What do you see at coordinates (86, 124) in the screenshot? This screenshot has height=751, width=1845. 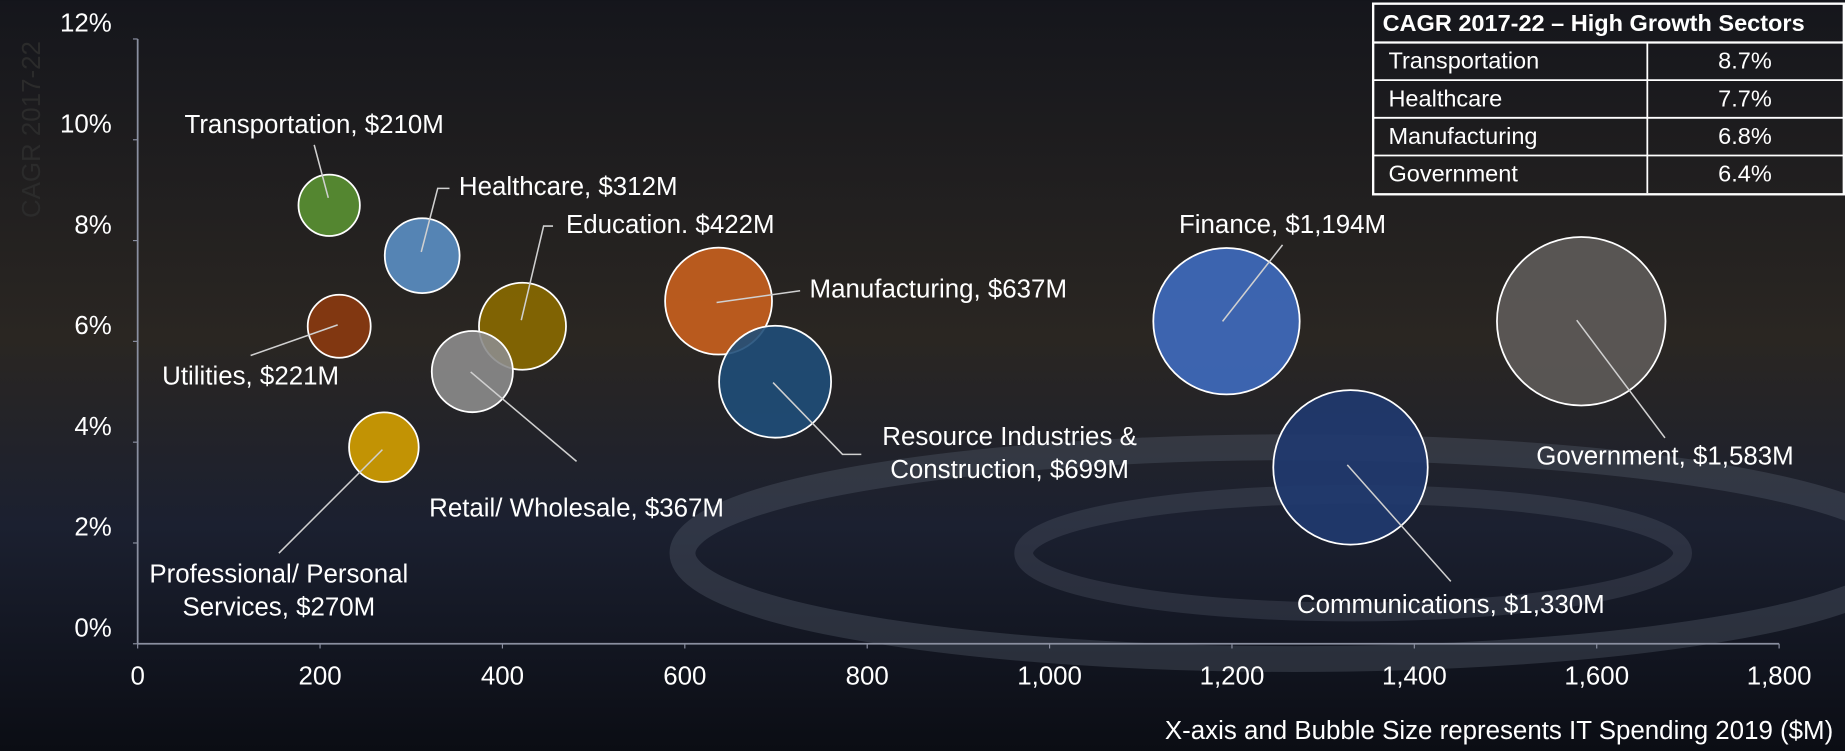 I see `y-tick-label: 10%` at bounding box center [86, 124].